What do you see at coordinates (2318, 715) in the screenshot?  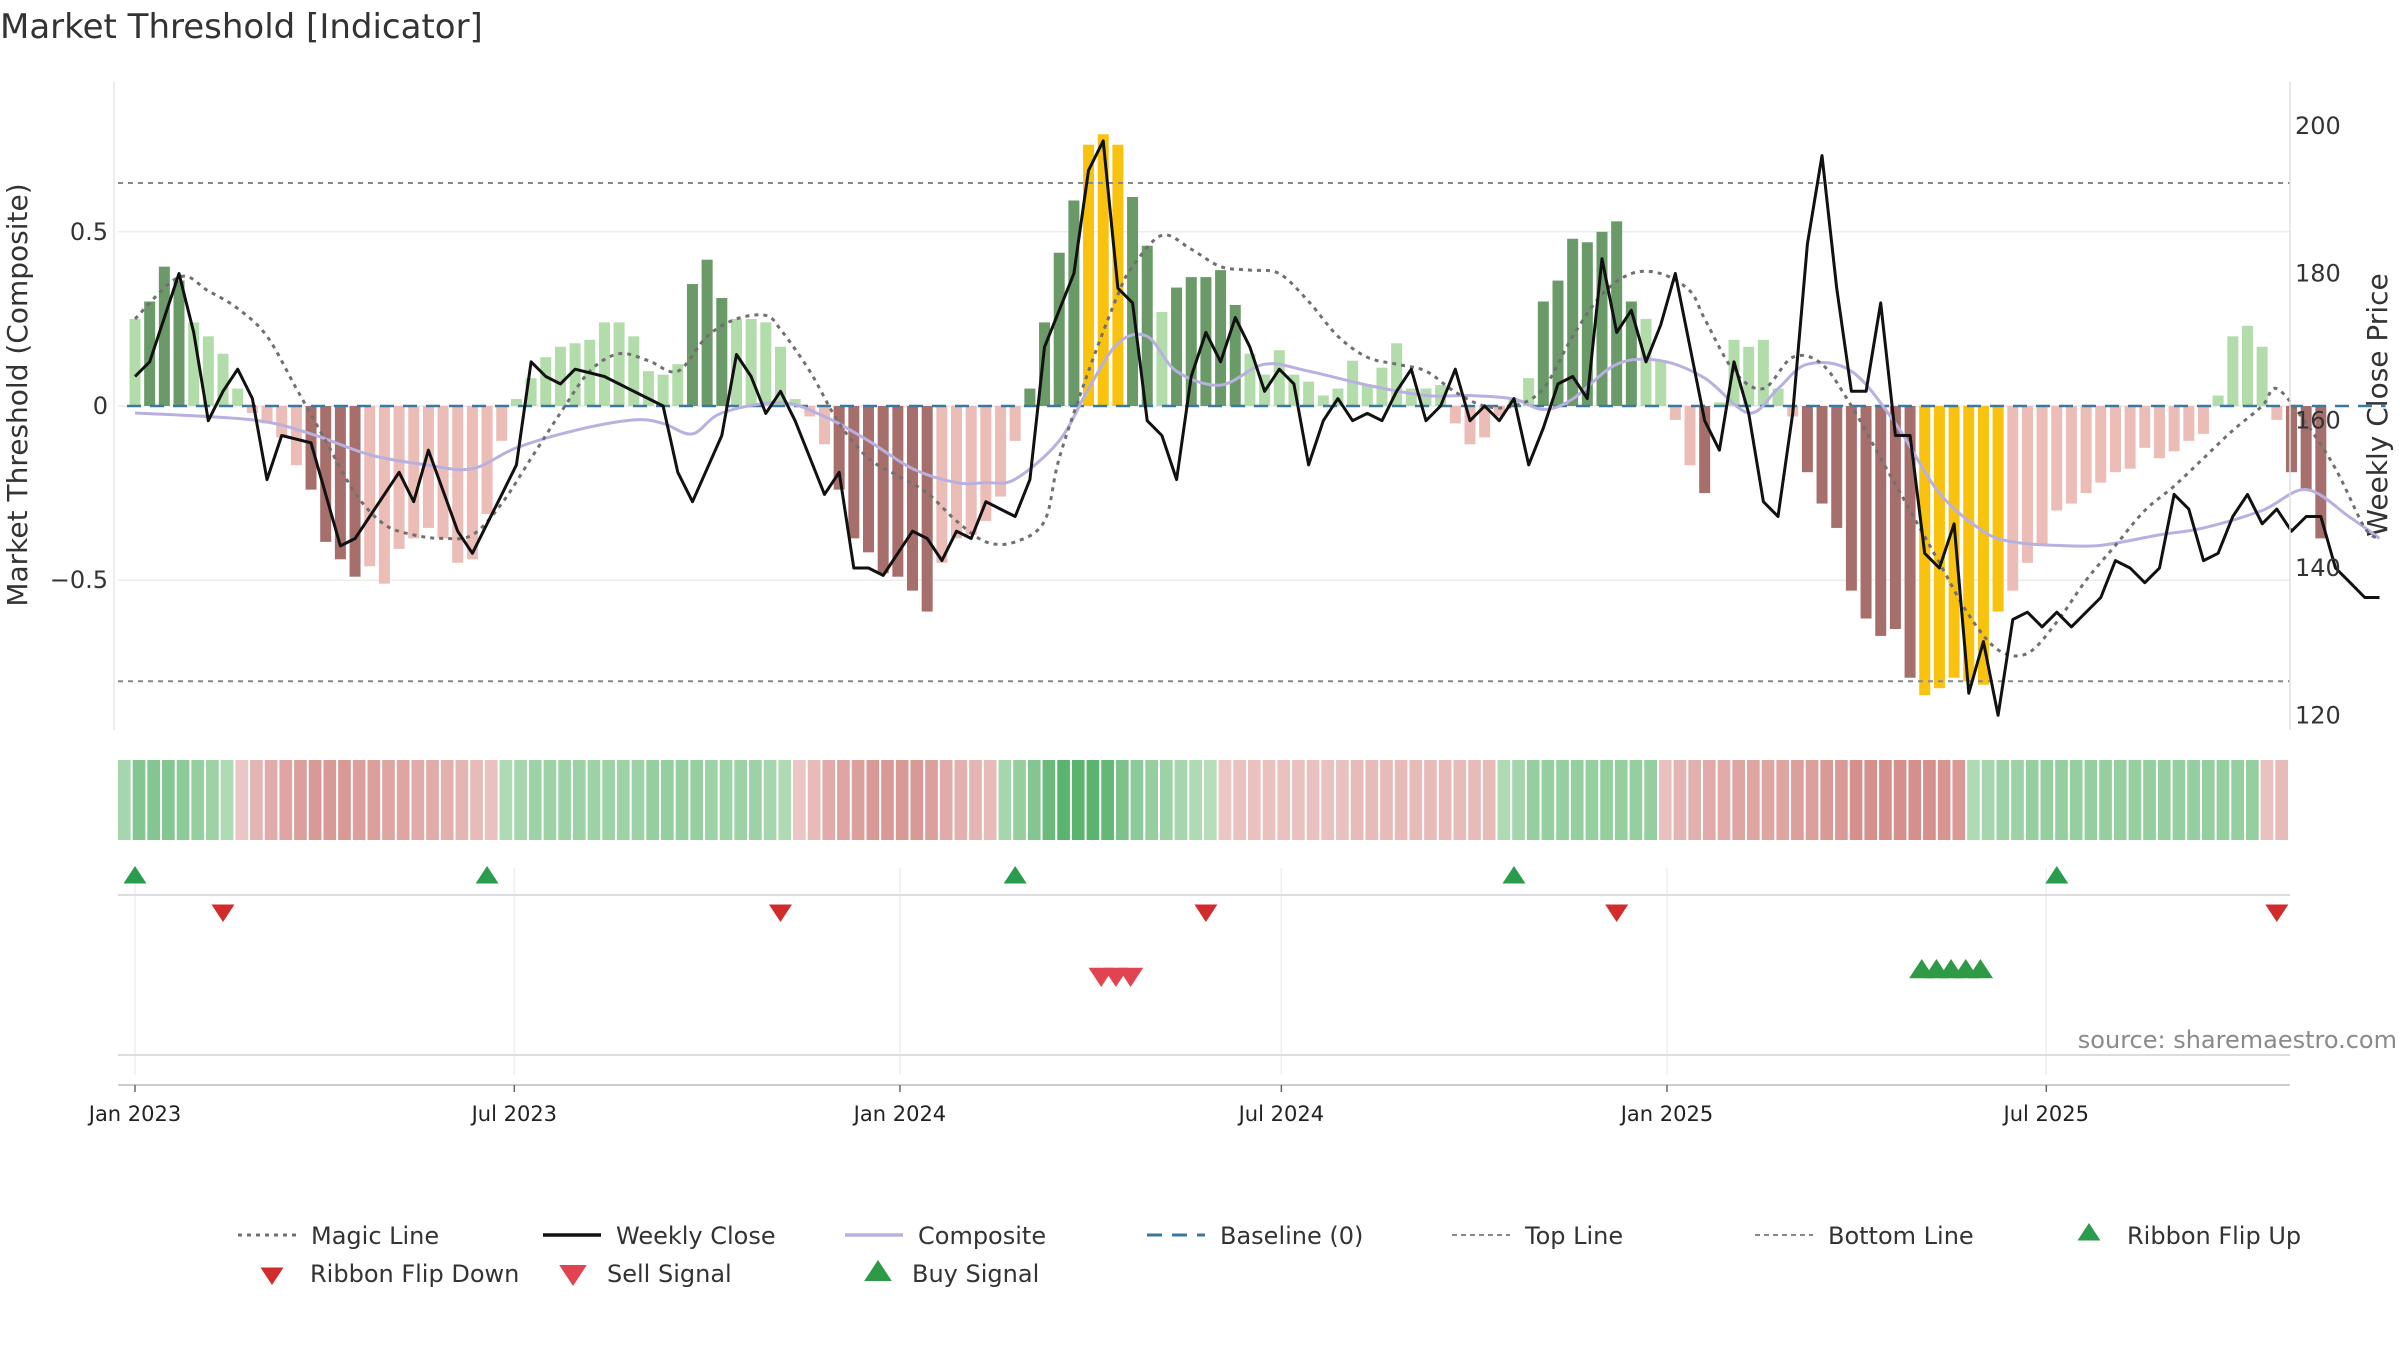 I see `right-tick-label-4: 120` at bounding box center [2318, 715].